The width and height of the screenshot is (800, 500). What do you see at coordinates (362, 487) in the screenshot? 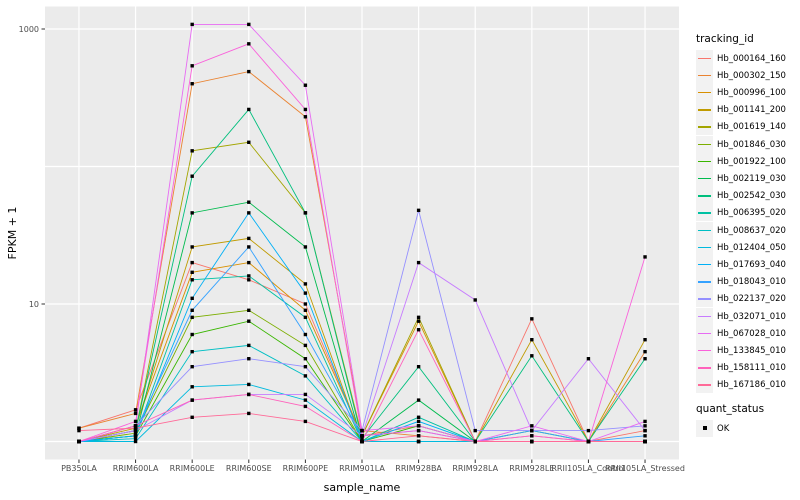
I see `x-axis-title: sample_name` at bounding box center [362, 487].